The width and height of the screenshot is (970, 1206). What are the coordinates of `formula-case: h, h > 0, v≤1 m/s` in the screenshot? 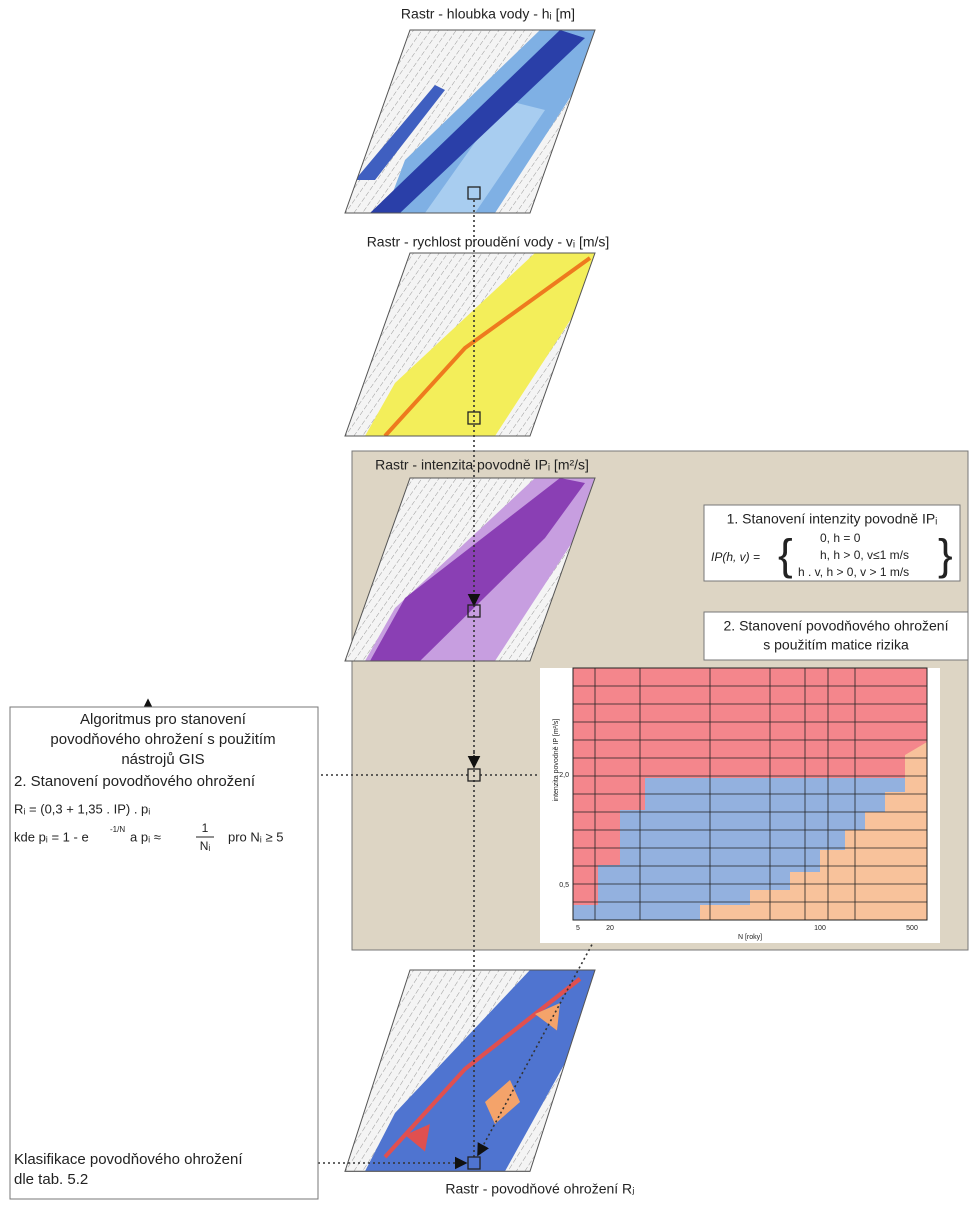 It's located at (864, 555).